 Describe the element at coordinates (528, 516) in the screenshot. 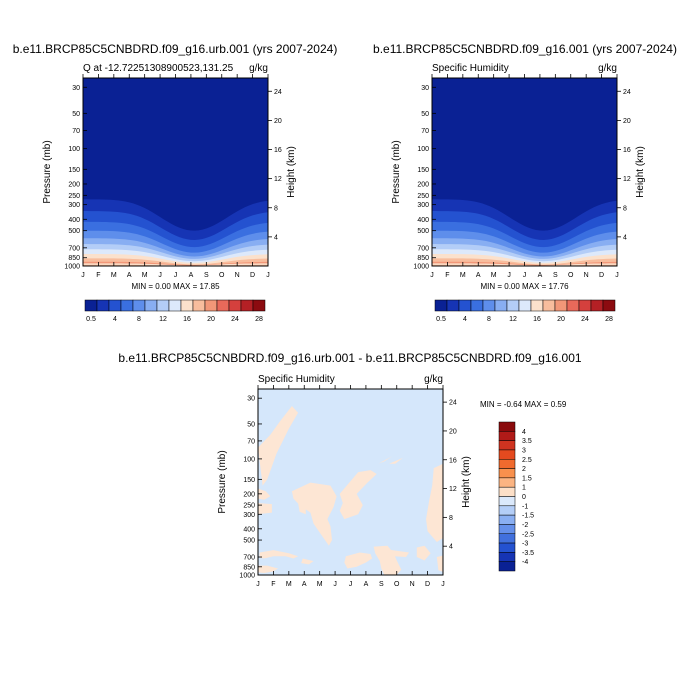

I see `colorbar-label: -1.5` at that location.